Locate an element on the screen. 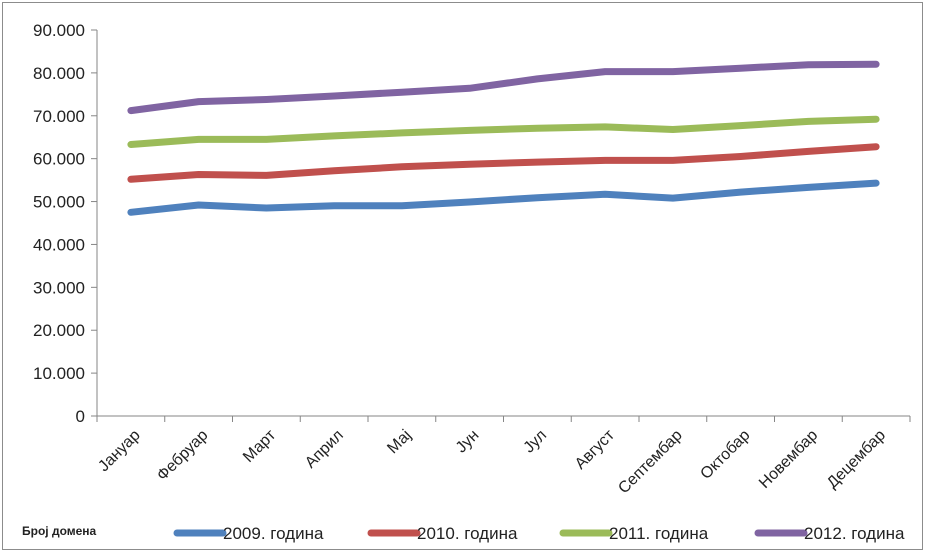  x-tick-label: Април is located at coordinates (324, 449).